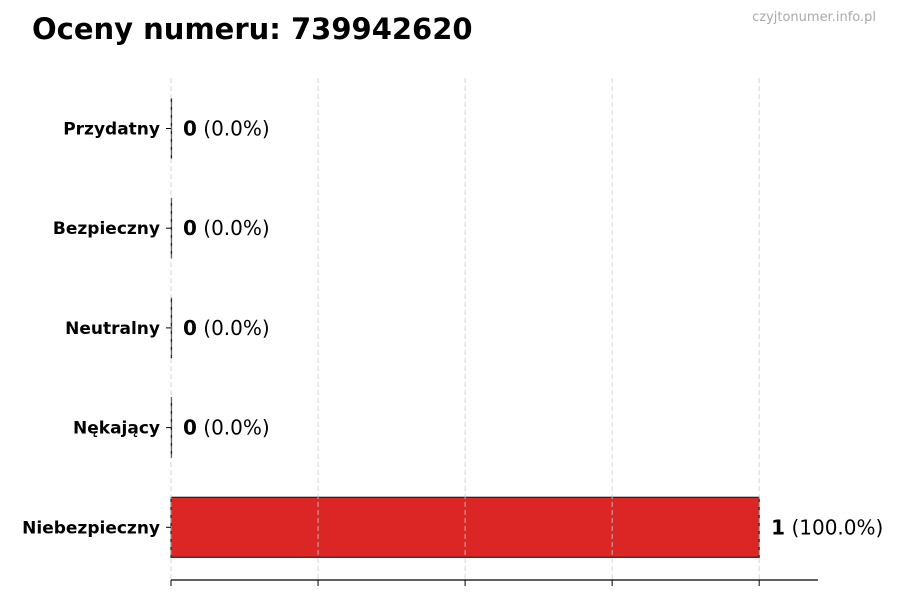 This screenshot has height=600, width=900. What do you see at coordinates (778, 527) in the screenshot?
I see `data-label-count: 1` at bounding box center [778, 527].